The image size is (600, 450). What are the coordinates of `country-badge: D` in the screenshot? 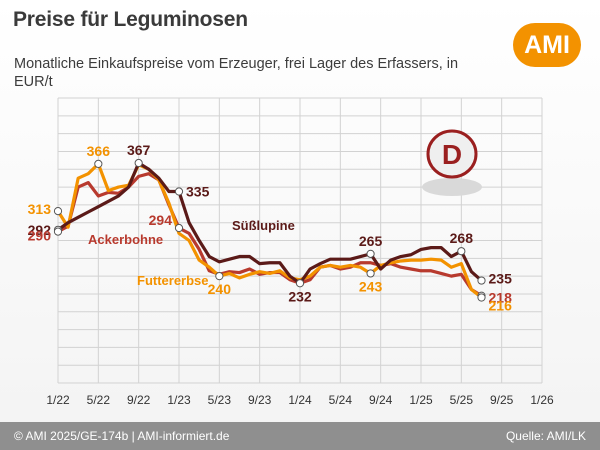 It's located at (452, 162).